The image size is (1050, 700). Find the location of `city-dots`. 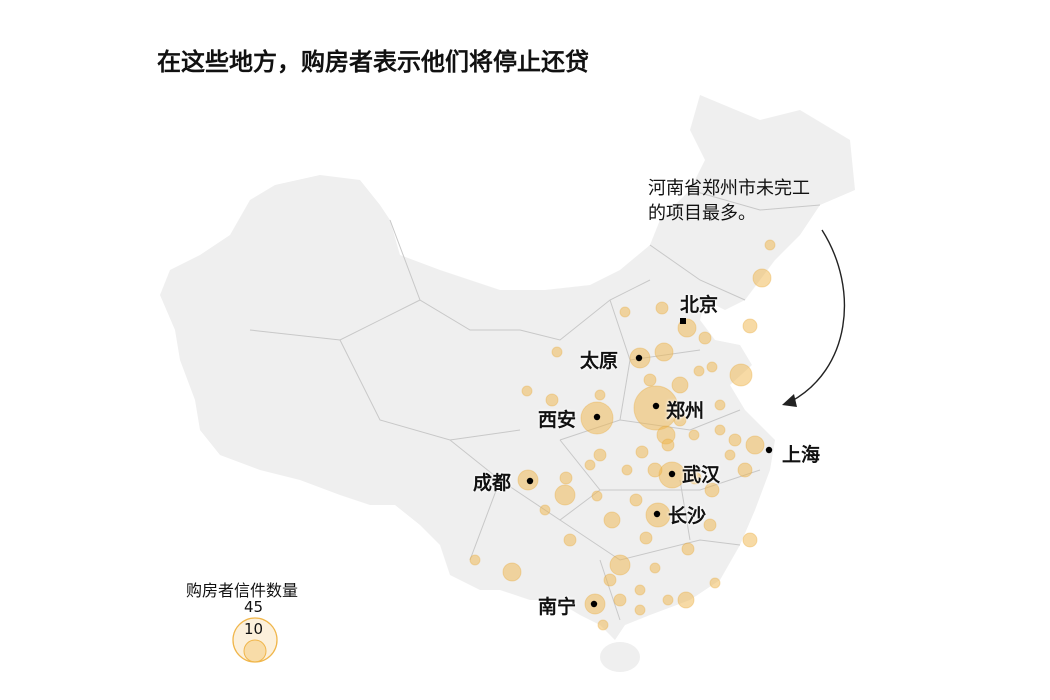

city-dots is located at coordinates (649, 463).